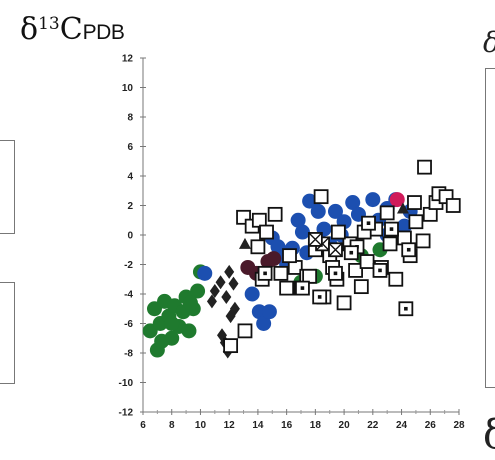 The height and width of the screenshot is (460, 495). What do you see at coordinates (7, 333) in the screenshot?
I see `left-panel-fragment-bottom` at bounding box center [7, 333].